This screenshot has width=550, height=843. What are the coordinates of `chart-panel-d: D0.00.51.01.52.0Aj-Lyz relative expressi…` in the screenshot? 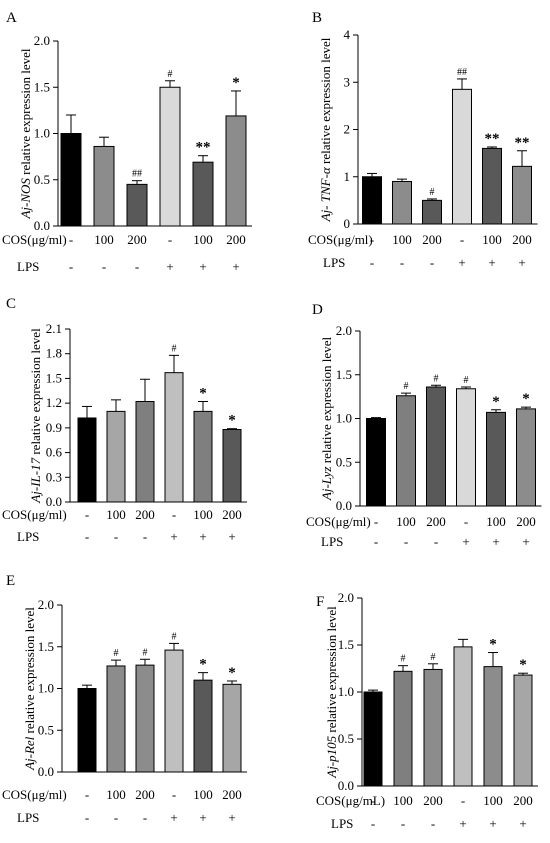 It's located at (424, 425).